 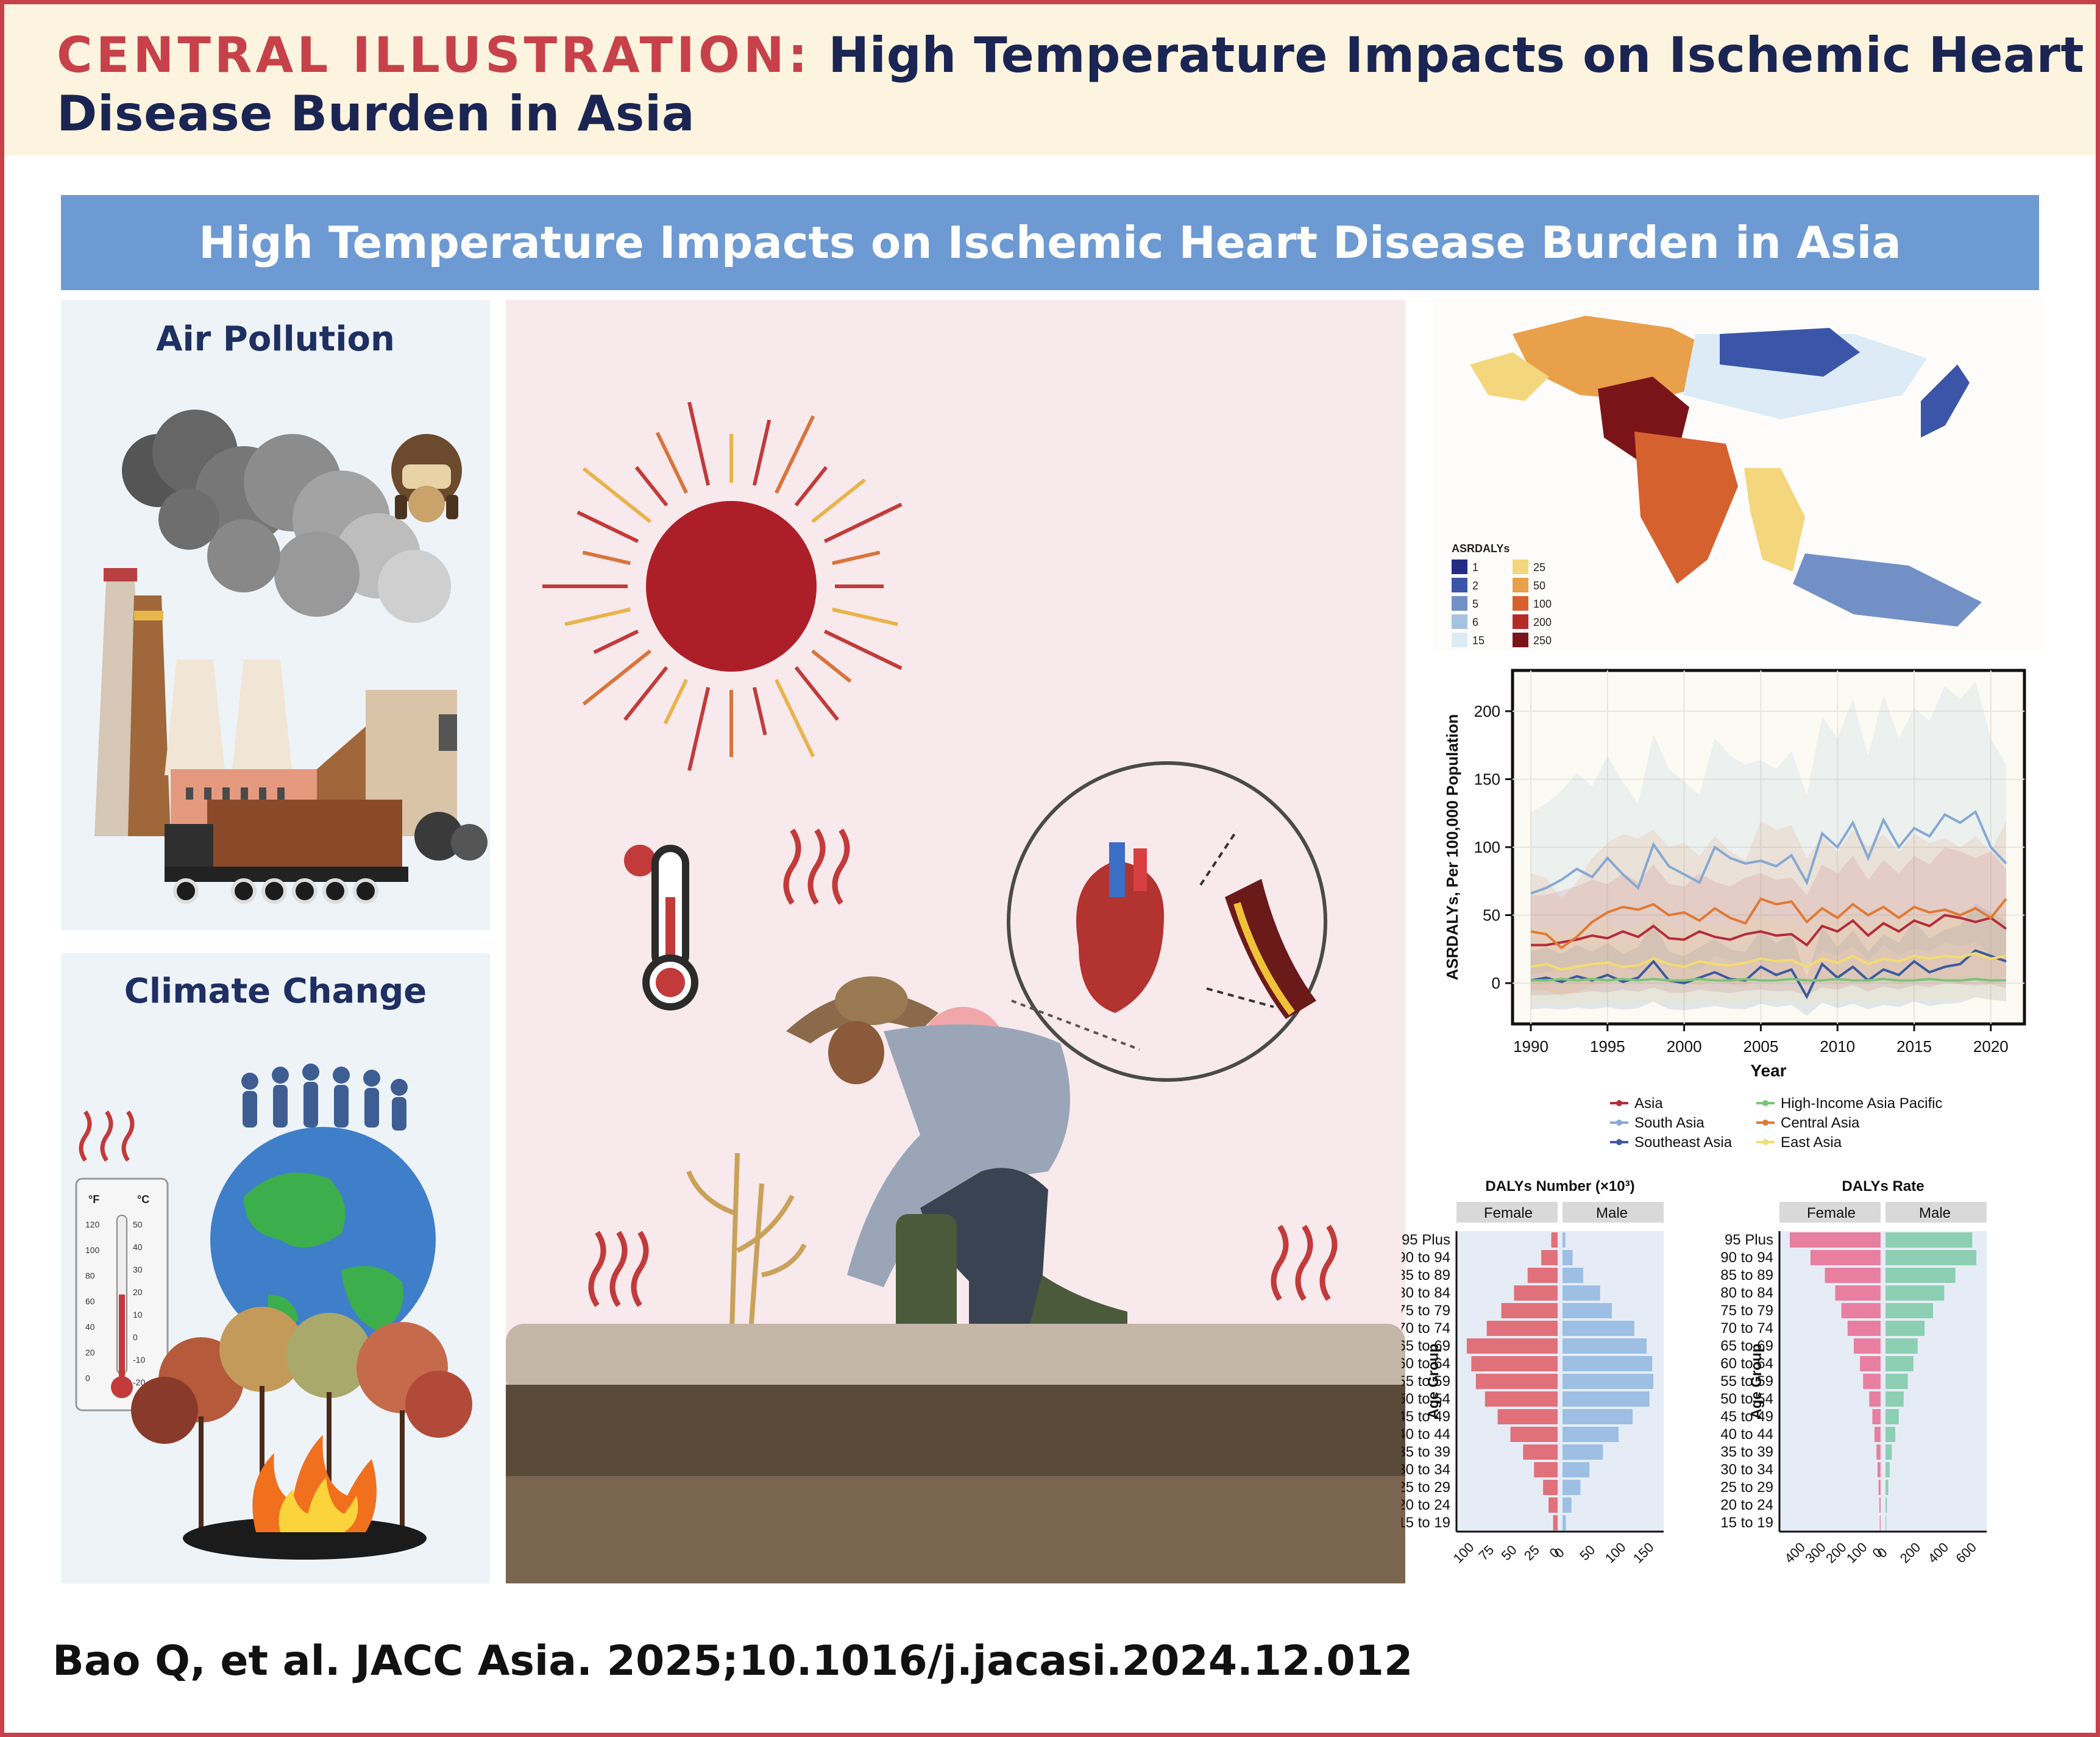 What do you see at coordinates (1790, 352) in the screenshot?
I see `map-region-mongolia` at bounding box center [1790, 352].